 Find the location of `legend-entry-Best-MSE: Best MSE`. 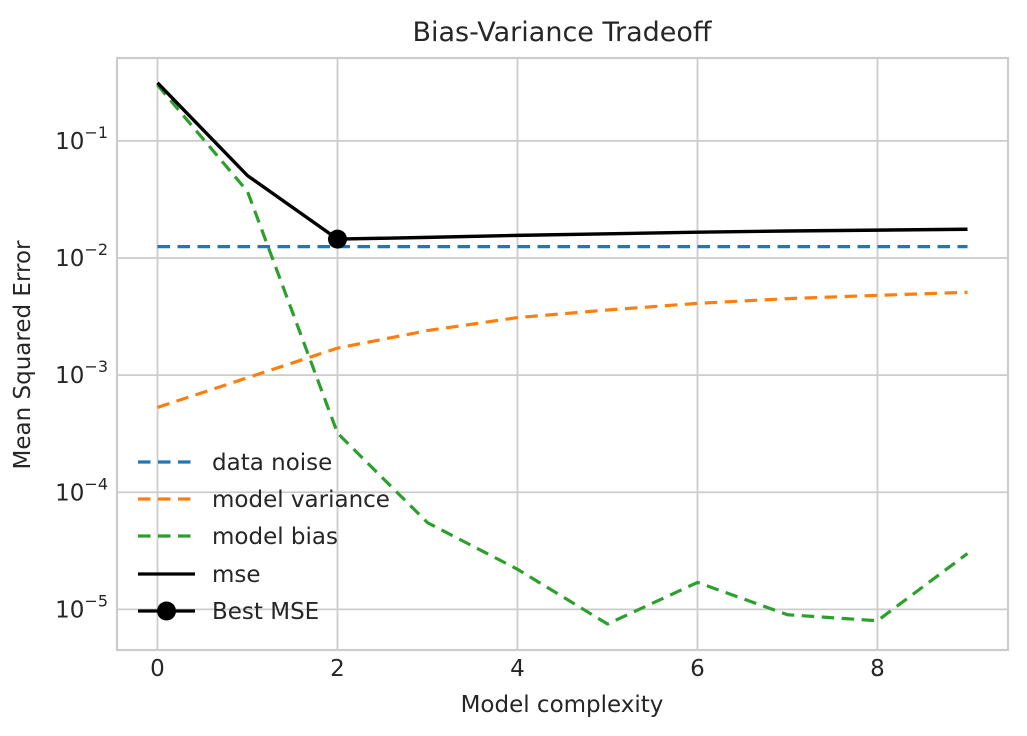

legend-entry-Best-MSE: Best MSE is located at coordinates (228, 612).